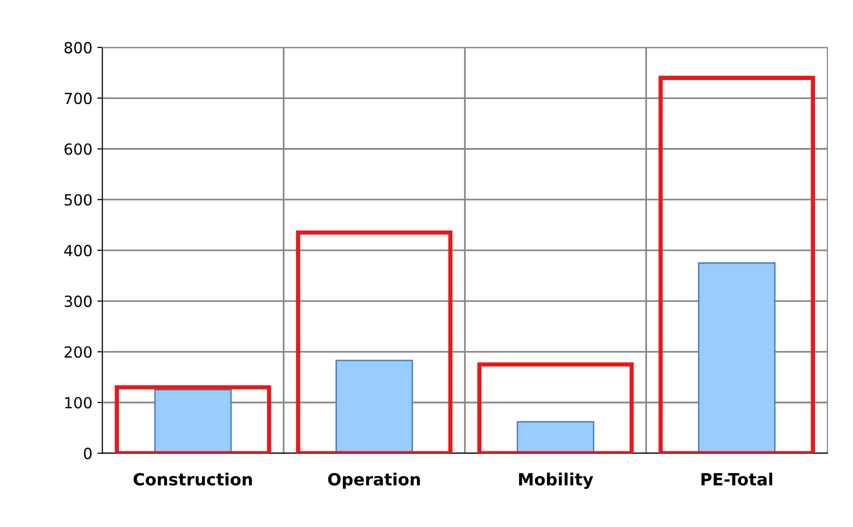 The height and width of the screenshot is (527, 853). What do you see at coordinates (78, 200) in the screenshot?
I see `y-tick-label: 500` at bounding box center [78, 200].